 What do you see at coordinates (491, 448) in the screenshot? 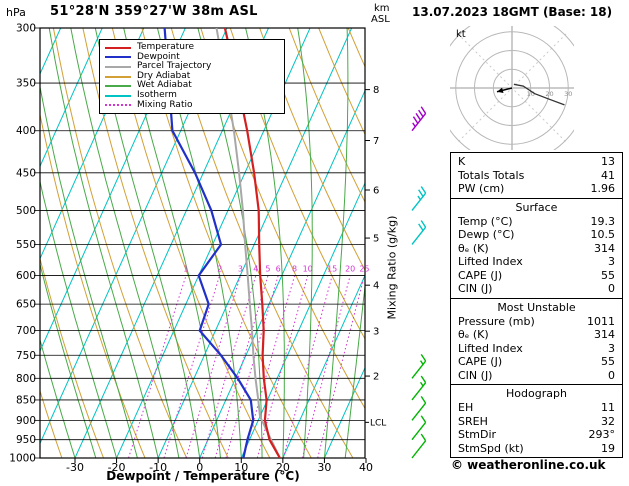
I see `stat-label: StmSpd (kt)` at bounding box center [491, 448].